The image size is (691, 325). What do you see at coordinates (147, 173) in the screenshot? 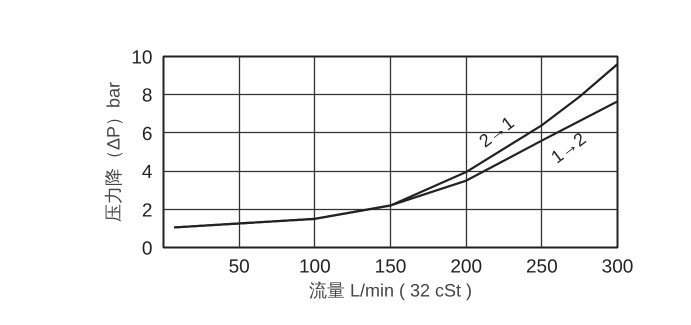
I see `y-tick-label: 4` at bounding box center [147, 173].